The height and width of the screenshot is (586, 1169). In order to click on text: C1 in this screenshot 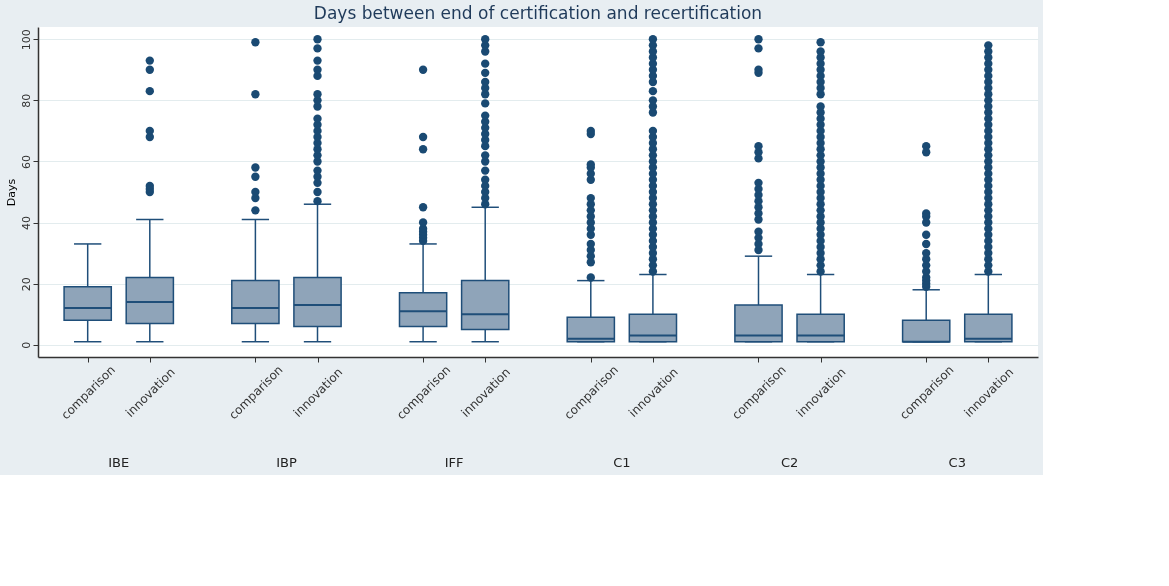, I will do `click(622, 462)`.